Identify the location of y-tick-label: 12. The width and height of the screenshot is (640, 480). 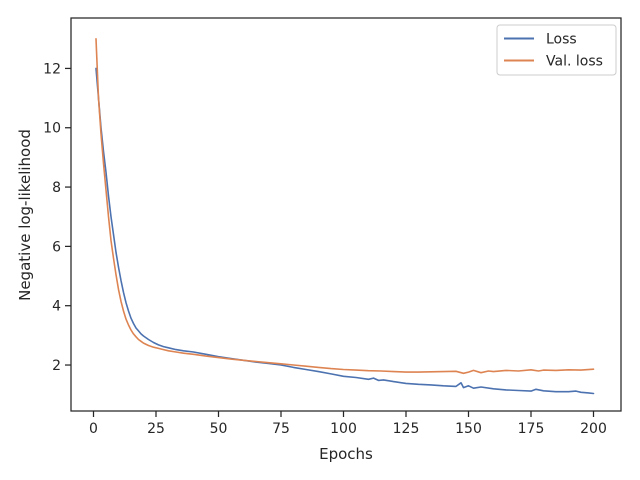
(52, 69).